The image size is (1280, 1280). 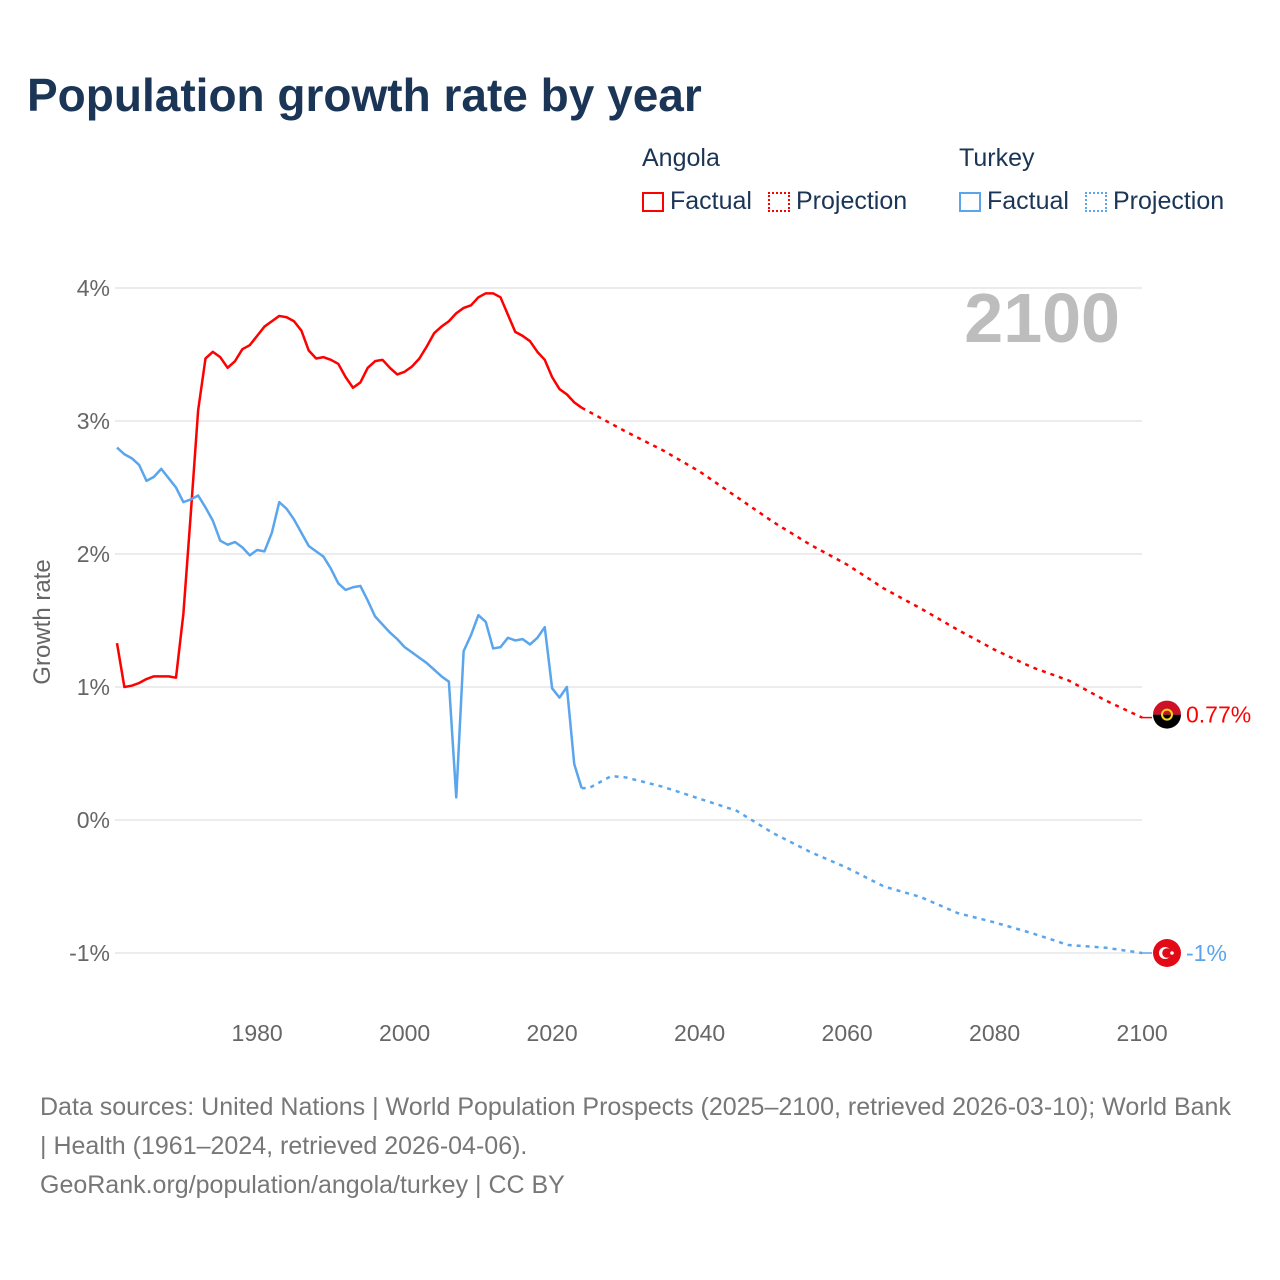 I want to click on chart-title: Population growth rate by year, so click(x=364, y=95).